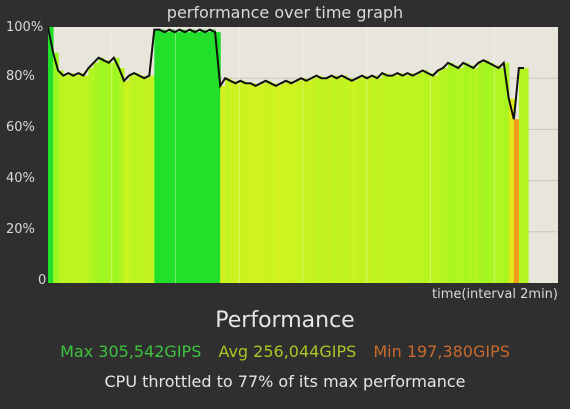 The image size is (570, 409). I want to click on y-tick-label: 40%, so click(20, 178).